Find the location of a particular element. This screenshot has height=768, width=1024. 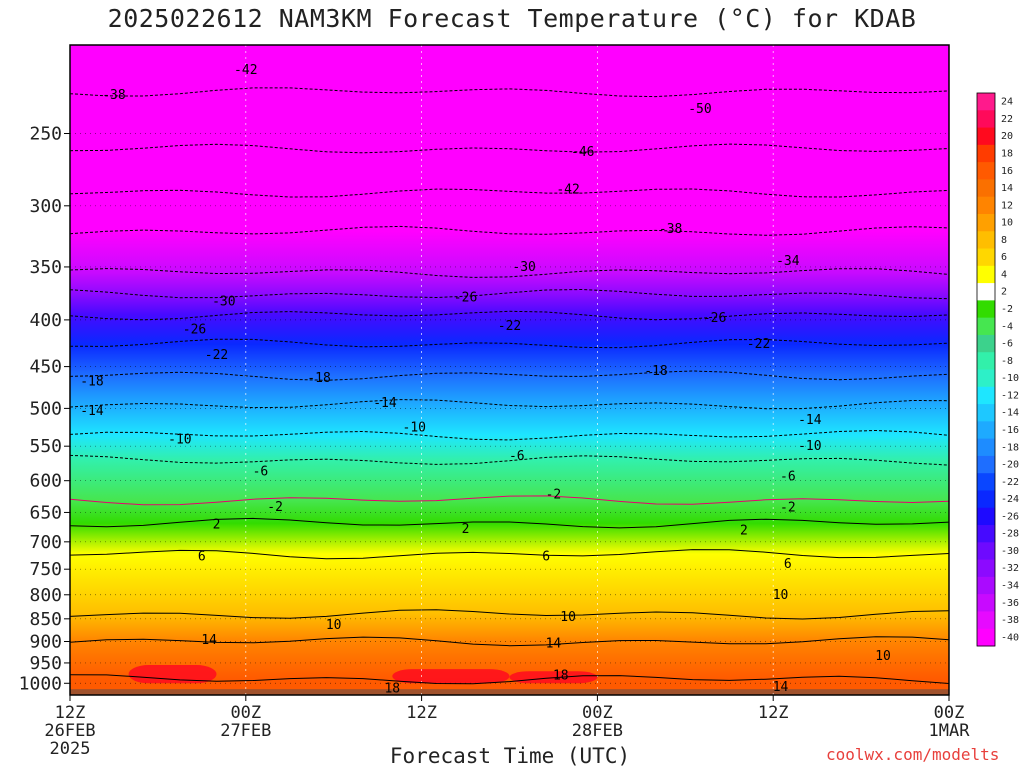

colorbar-label-16: -10 is located at coordinates (1010, 378).